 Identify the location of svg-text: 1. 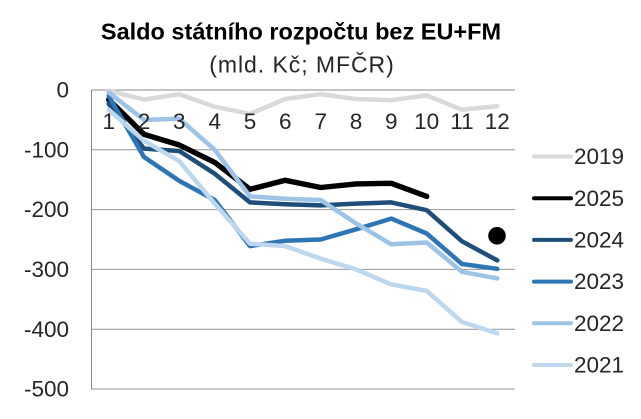
(108, 121).